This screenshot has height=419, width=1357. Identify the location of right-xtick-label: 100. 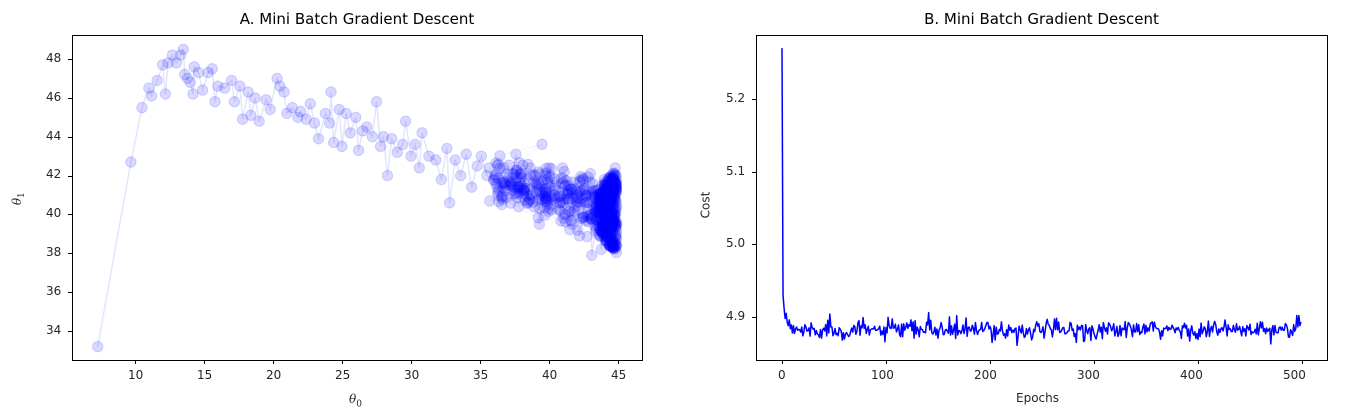
(882, 375).